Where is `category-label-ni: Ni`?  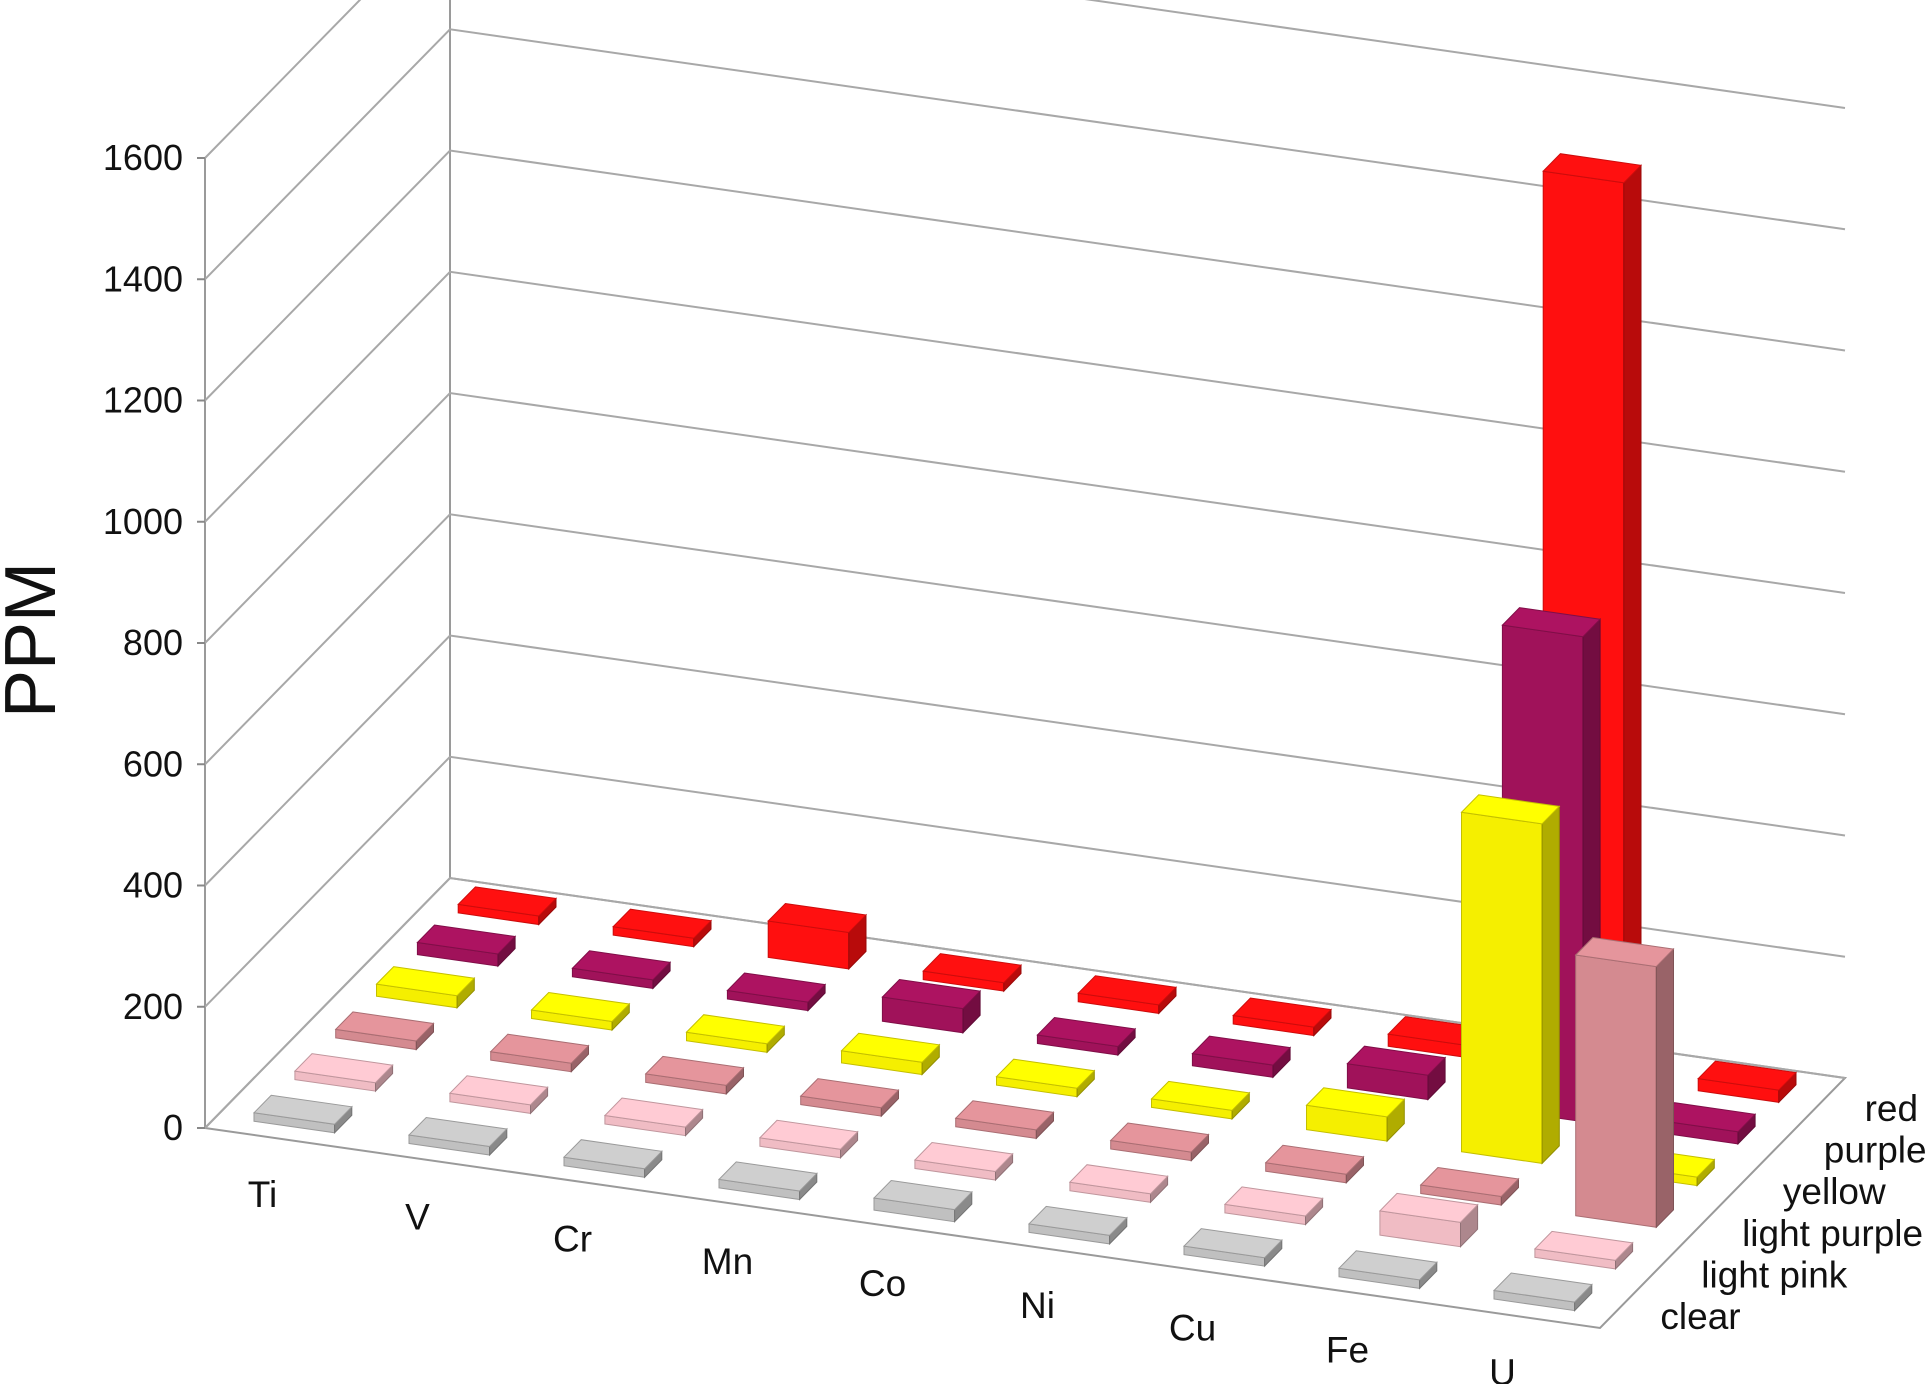
category-label-ni: Ni is located at coordinates (1037, 1305).